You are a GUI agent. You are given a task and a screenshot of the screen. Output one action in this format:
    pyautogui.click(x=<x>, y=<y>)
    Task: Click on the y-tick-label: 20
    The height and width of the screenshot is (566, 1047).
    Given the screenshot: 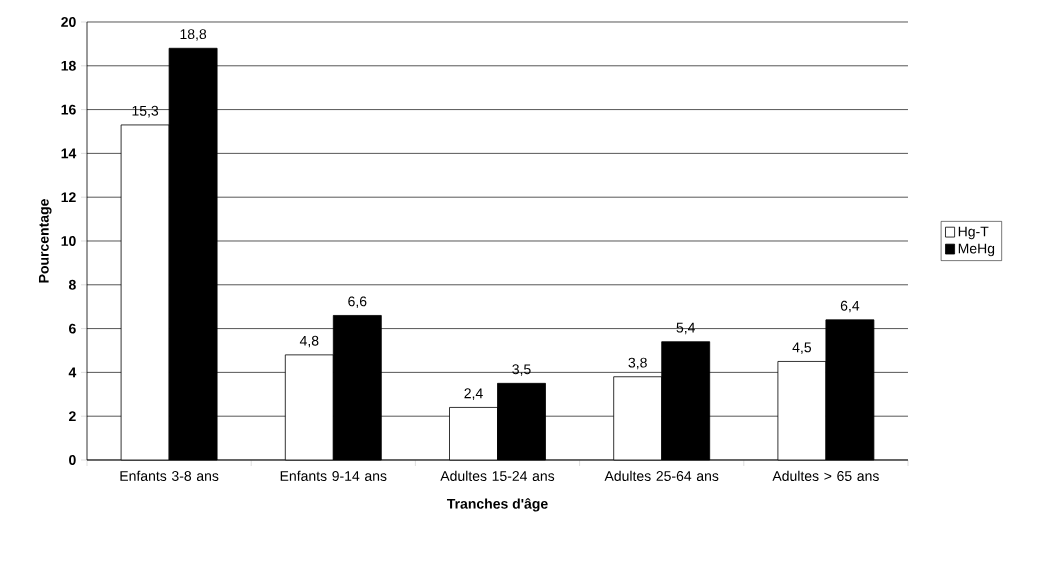 What is the action you would take?
    pyautogui.click(x=68, y=22)
    